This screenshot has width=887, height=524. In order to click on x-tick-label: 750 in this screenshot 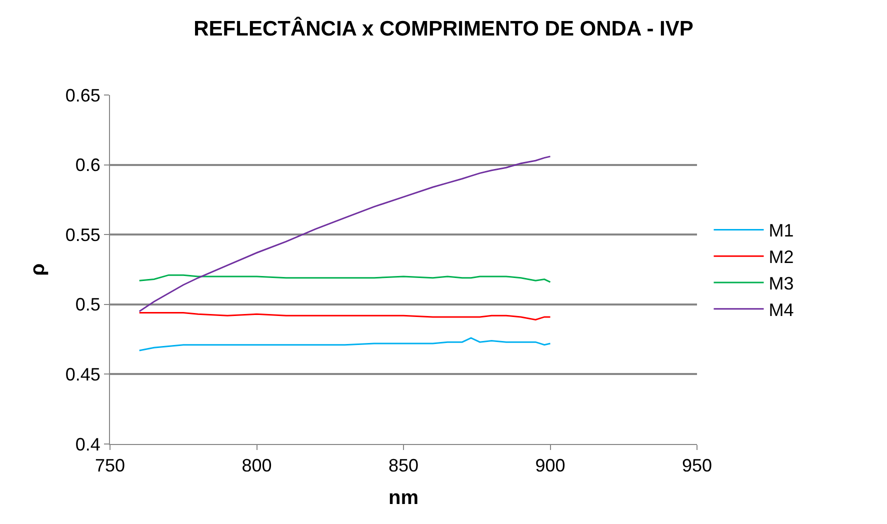, I will do `click(110, 466)`.